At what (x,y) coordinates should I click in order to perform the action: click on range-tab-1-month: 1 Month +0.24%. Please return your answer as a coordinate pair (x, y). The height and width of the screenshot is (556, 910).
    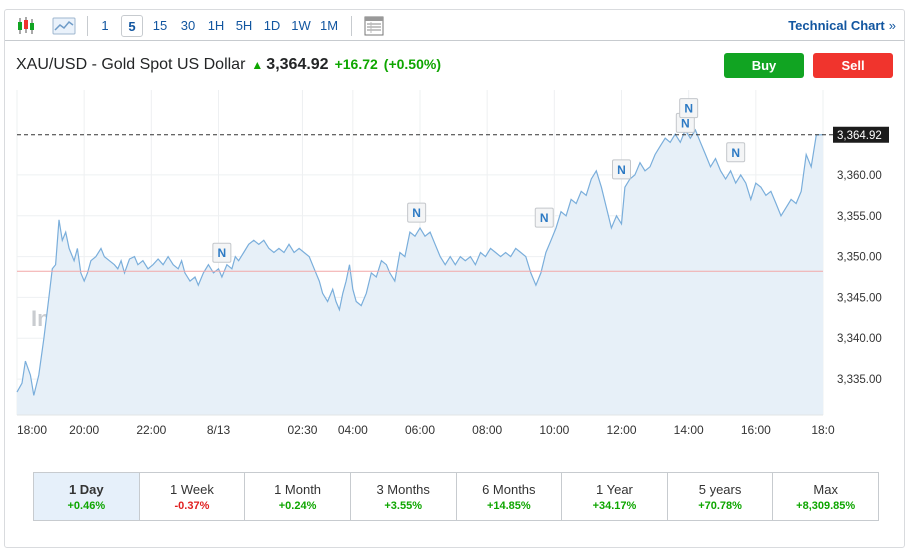
    Looking at the image, I should click on (297, 496).